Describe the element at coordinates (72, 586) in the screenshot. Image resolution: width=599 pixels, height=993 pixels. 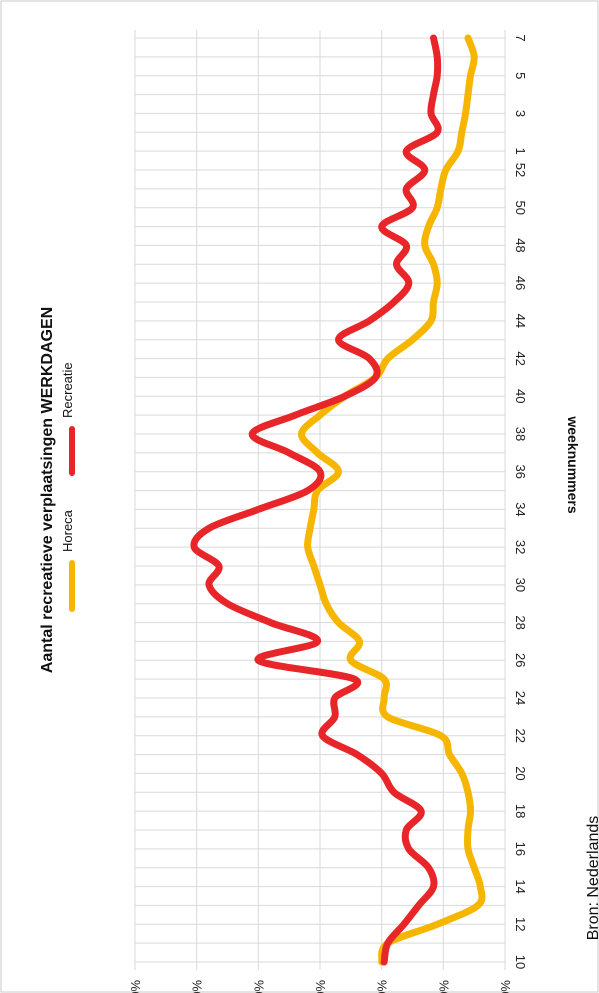
I see `legend-swatch-horeca` at that location.